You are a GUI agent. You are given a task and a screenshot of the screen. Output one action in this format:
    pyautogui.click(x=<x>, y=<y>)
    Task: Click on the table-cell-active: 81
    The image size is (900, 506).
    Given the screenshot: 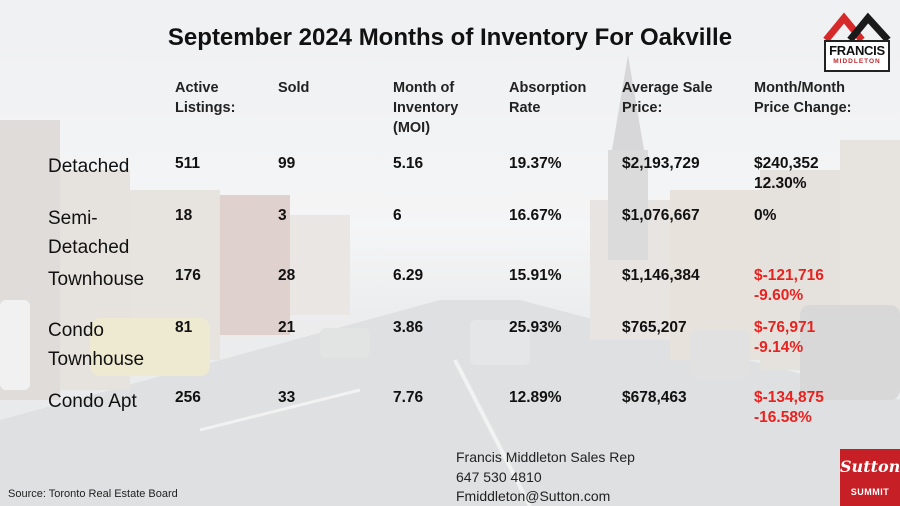 What is the action you would take?
    pyautogui.click(x=184, y=327)
    